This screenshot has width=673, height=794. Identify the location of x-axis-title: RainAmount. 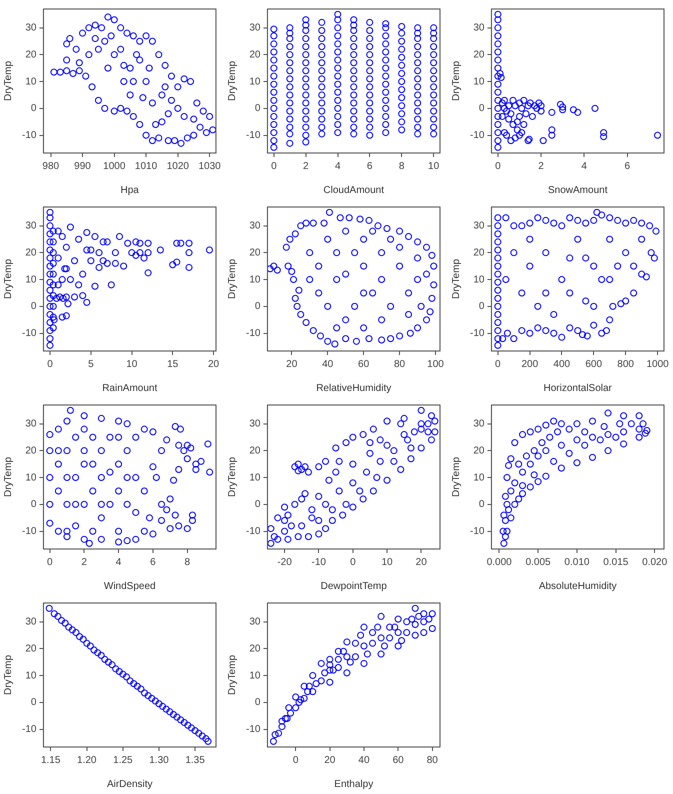
(130, 388).